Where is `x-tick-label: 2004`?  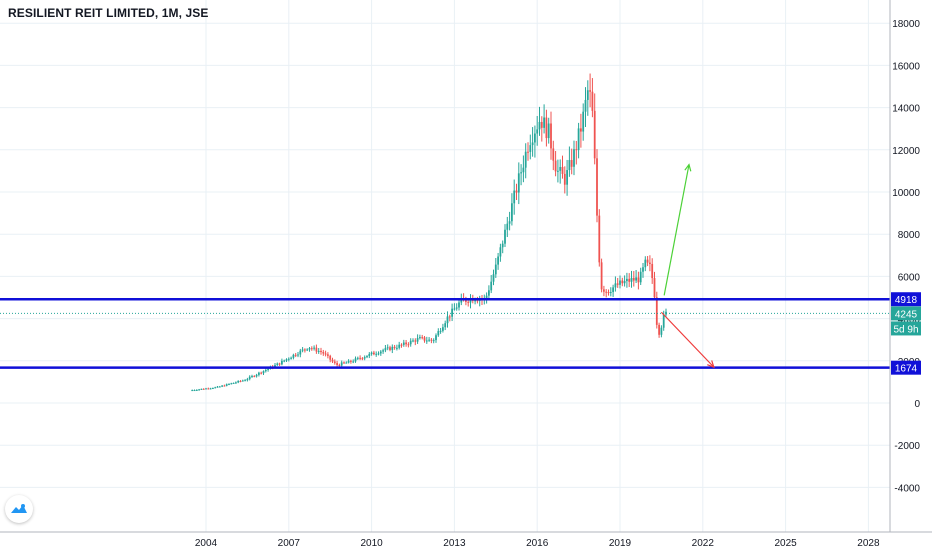
x-tick-label: 2004 is located at coordinates (206, 543).